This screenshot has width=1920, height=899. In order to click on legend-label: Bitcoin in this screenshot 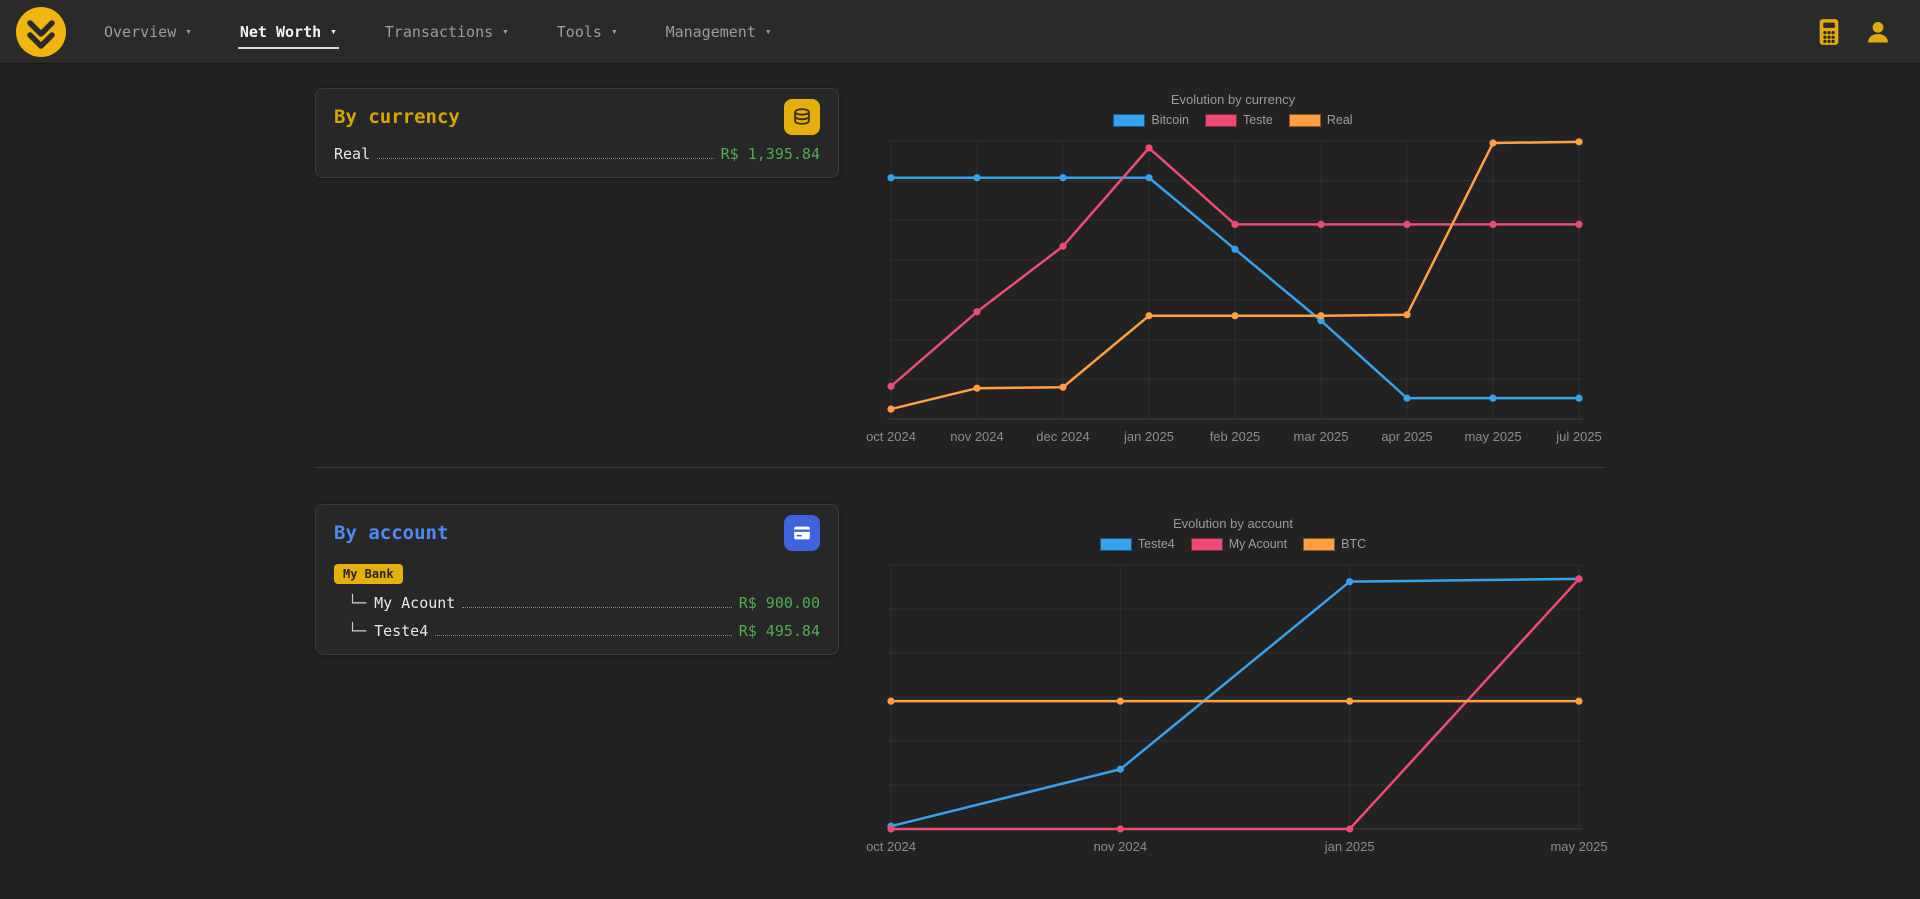, I will do `click(1170, 120)`.